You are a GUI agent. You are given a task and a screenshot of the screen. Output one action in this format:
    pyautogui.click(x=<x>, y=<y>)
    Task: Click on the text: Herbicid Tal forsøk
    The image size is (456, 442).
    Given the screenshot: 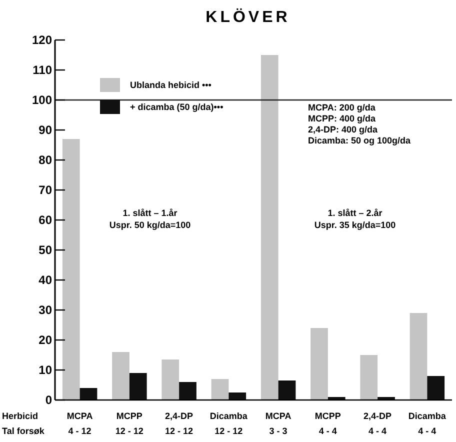 What is the action you would take?
    pyautogui.click(x=24, y=423)
    